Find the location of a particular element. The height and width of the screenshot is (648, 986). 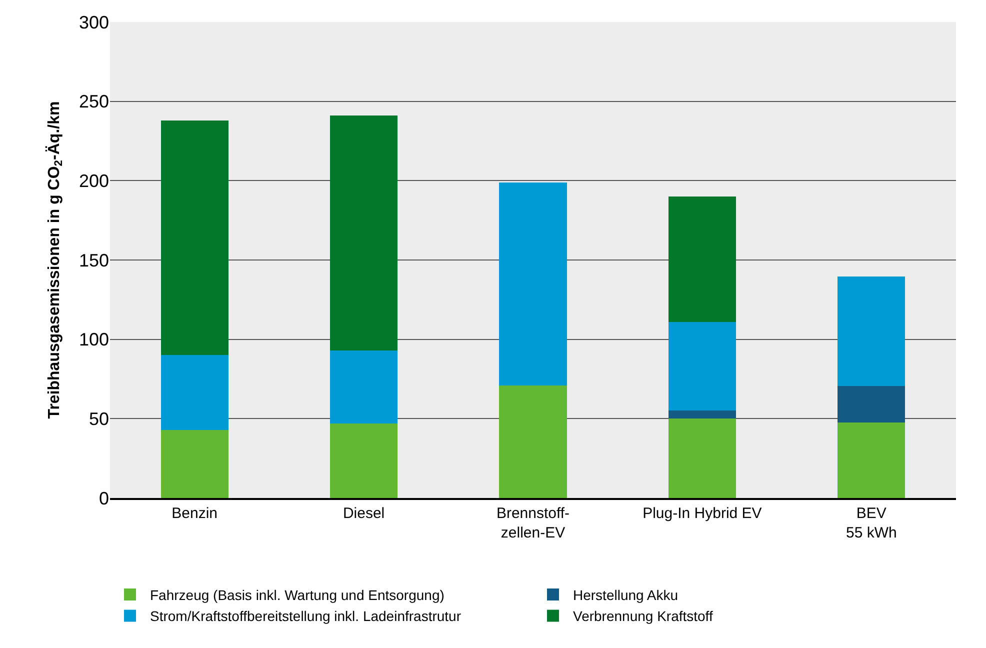

x-tick-label: Diesel is located at coordinates (363, 513).